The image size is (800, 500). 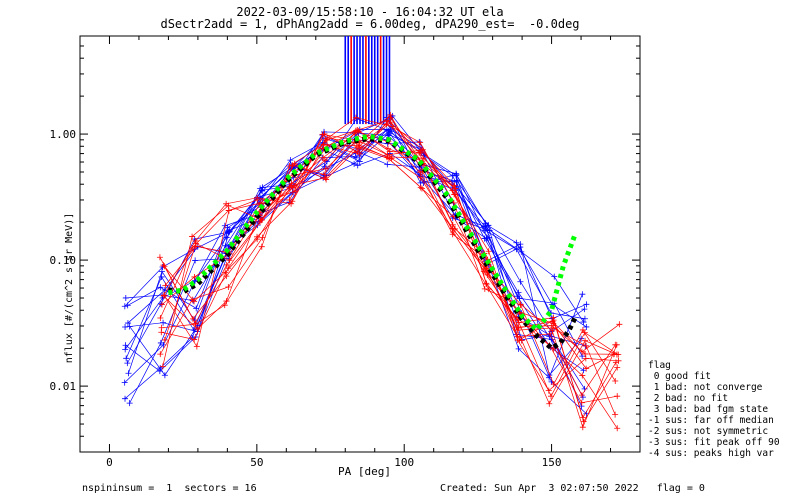 I want to click on y-tick-label: 0.10, so click(x=63, y=260).